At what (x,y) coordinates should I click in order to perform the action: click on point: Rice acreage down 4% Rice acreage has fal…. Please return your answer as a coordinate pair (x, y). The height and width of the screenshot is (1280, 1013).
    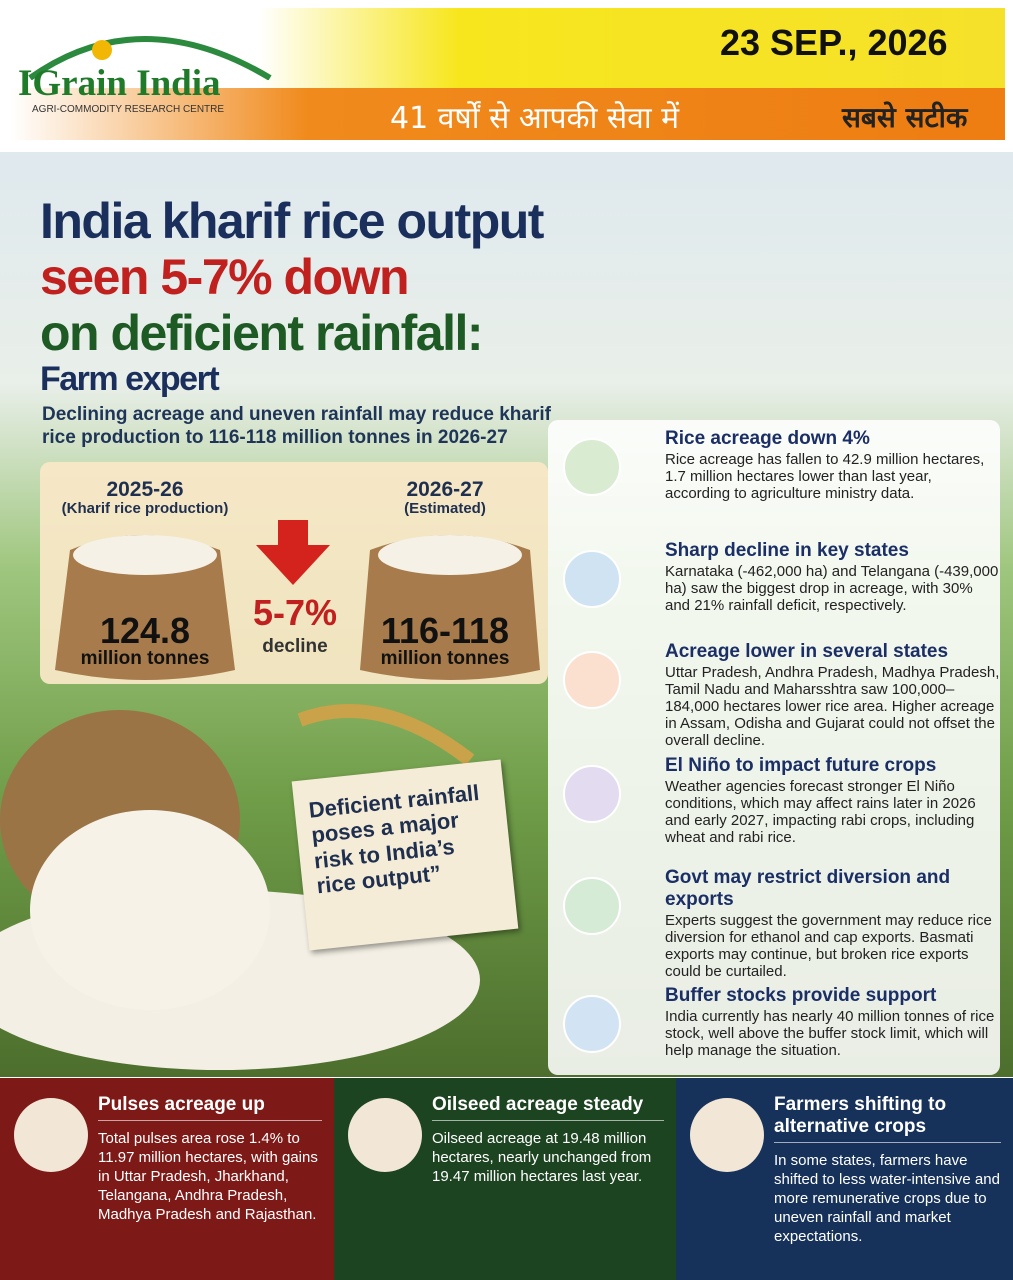
    Looking at the image, I should click on (832, 465).